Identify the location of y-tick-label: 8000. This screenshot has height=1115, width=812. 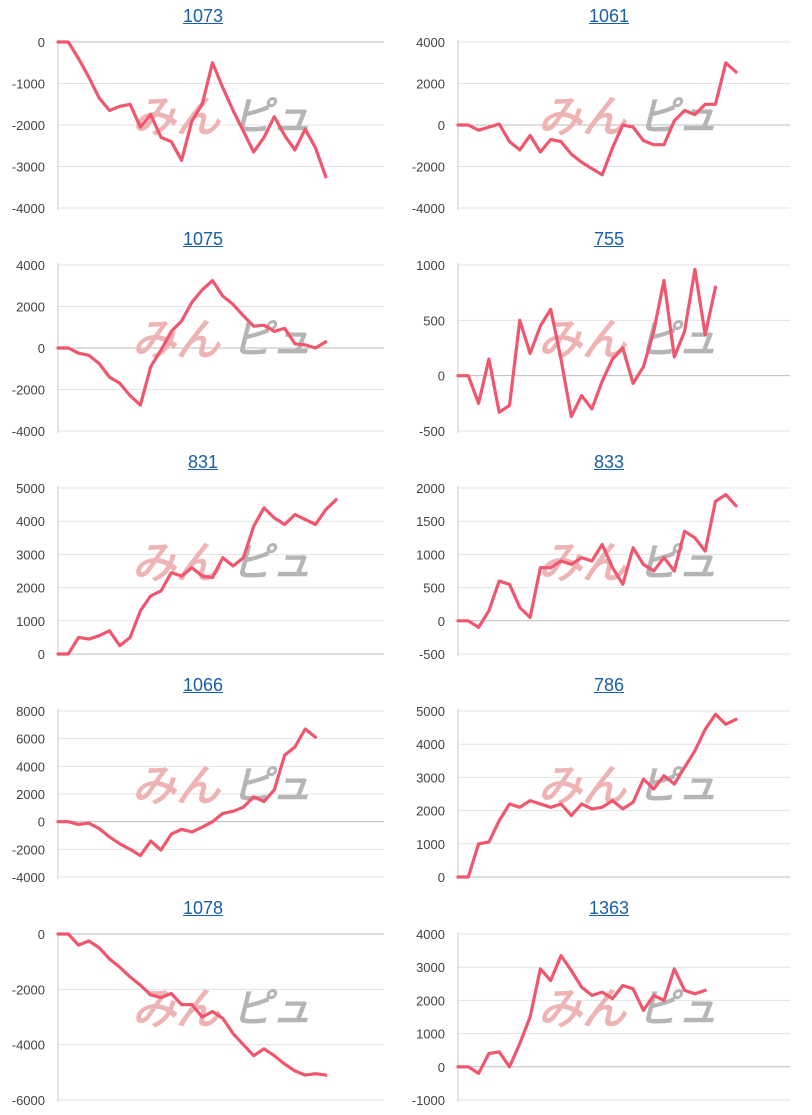
(30, 711).